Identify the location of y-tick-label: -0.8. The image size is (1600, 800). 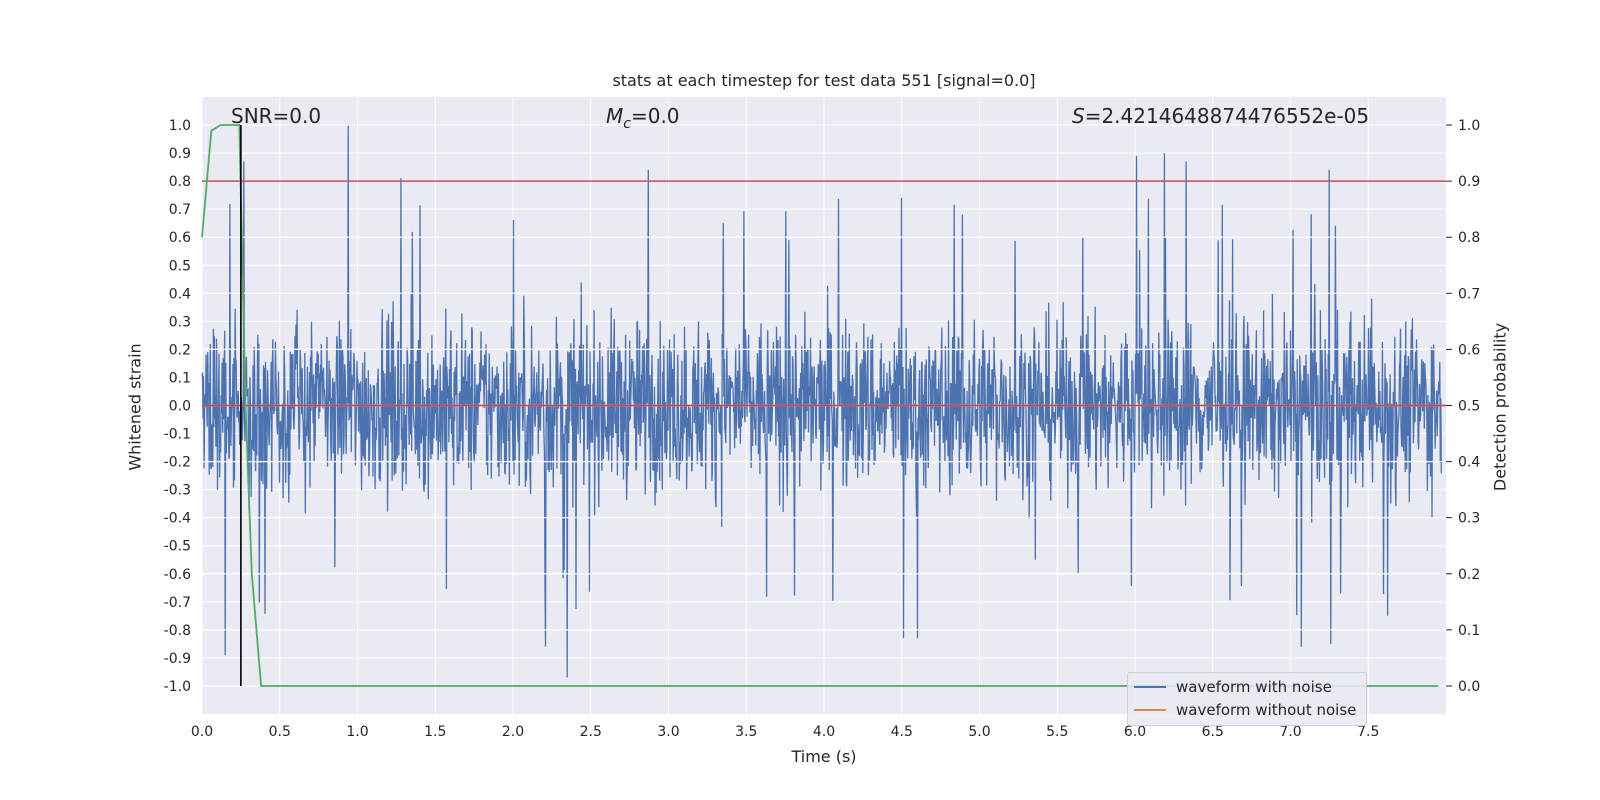
(177, 631).